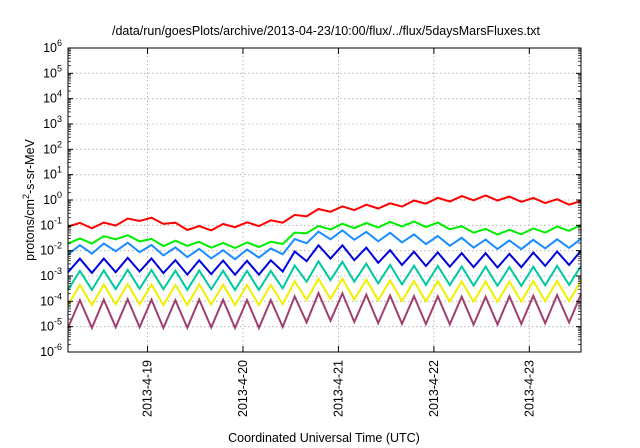  What do you see at coordinates (434, 388) in the screenshot?
I see `x-tick-label: 2013-4-22` at bounding box center [434, 388].